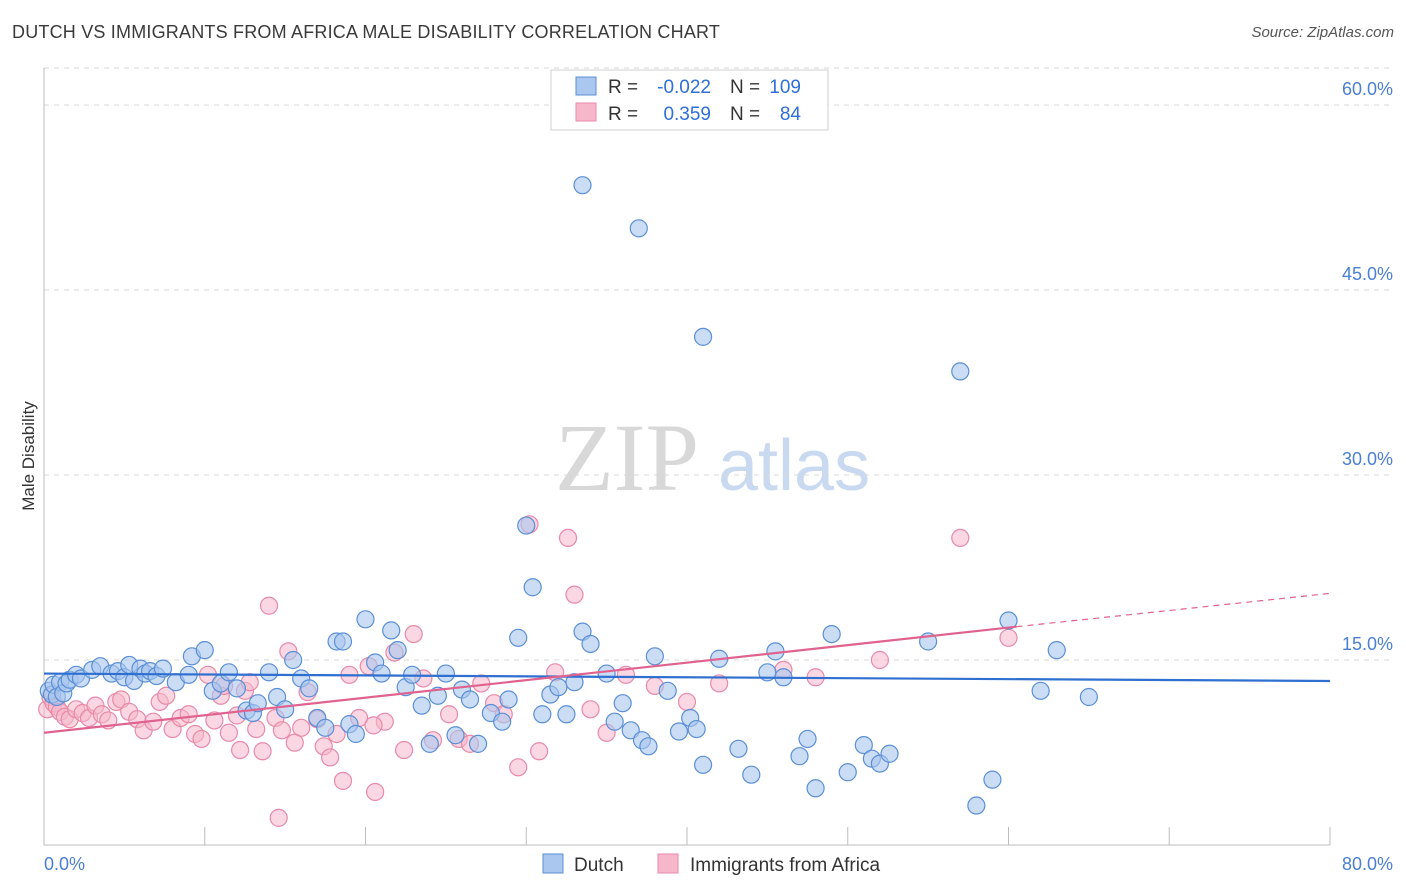  Describe the element at coordinates (687, 677) in the screenshot. I see `dutch-trend-line` at that location.